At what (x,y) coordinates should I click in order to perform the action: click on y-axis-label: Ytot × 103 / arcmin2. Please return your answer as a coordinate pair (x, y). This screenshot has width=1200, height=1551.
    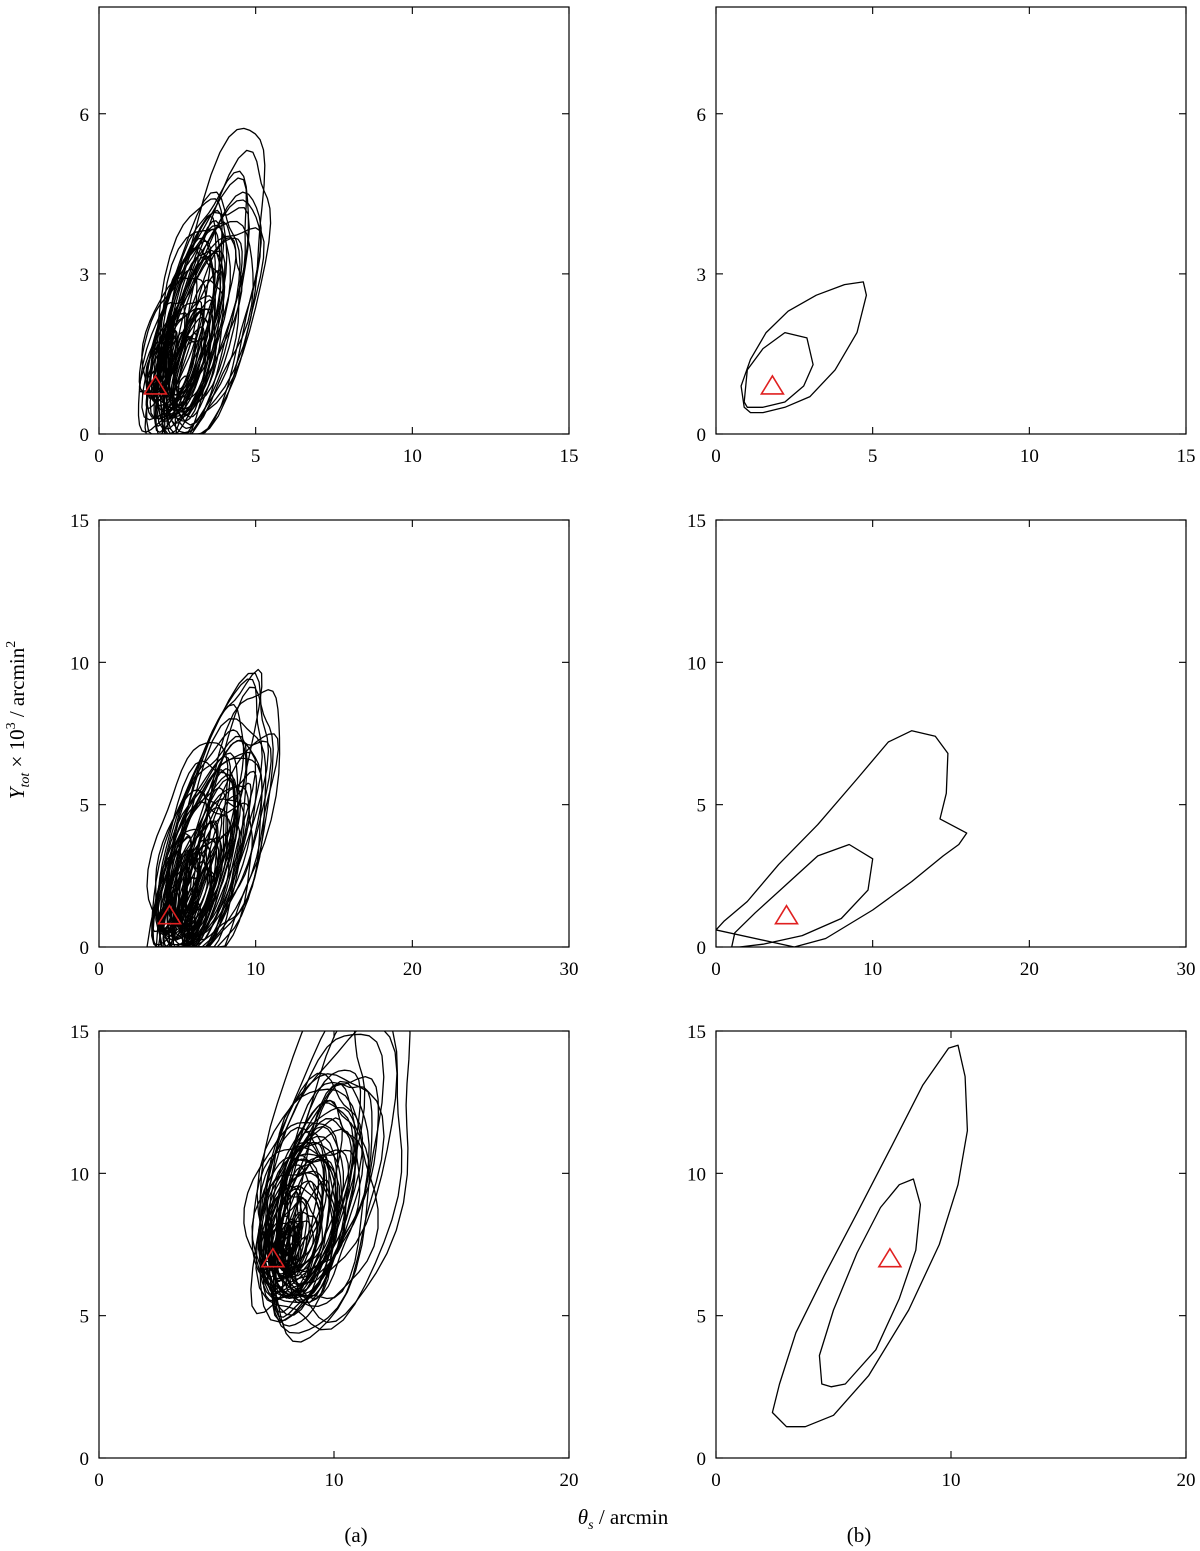
    Looking at the image, I should click on (18, 720).